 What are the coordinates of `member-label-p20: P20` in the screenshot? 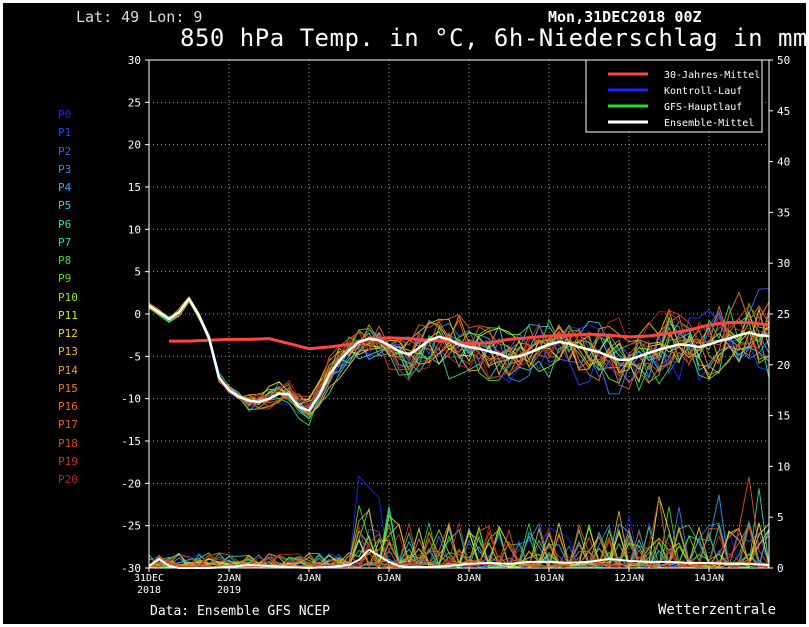 It's located at (68, 479).